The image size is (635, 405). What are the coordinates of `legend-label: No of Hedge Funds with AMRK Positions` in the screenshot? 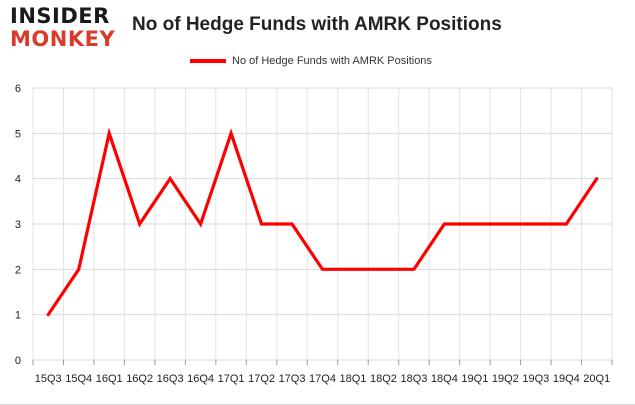 It's located at (332, 61).